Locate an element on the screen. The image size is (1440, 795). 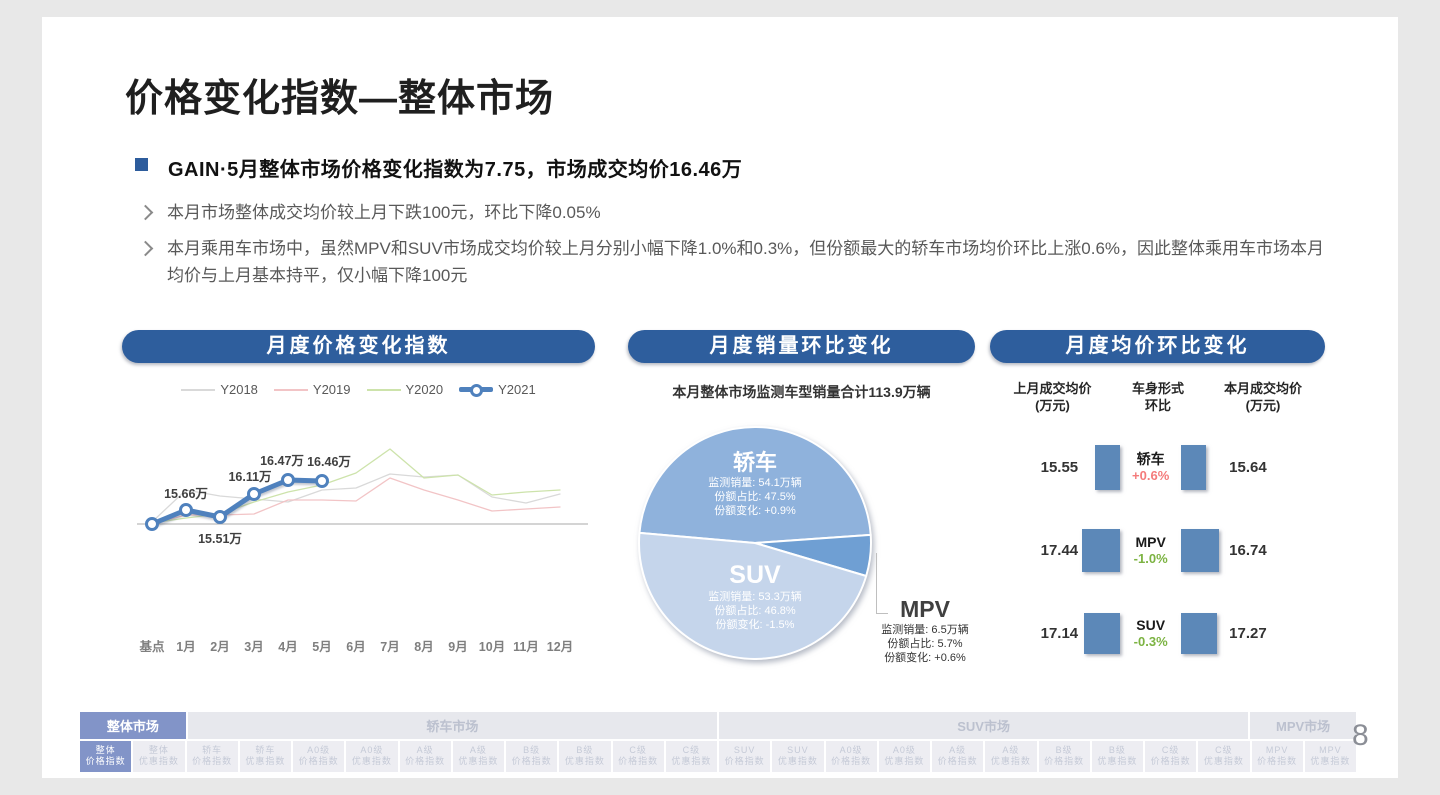
pie-label-sedan: 轿车 监测销量: 54.1万辆 份额占比: 47.5% 份额变化: +0.9% is located at coordinates (755, 484).